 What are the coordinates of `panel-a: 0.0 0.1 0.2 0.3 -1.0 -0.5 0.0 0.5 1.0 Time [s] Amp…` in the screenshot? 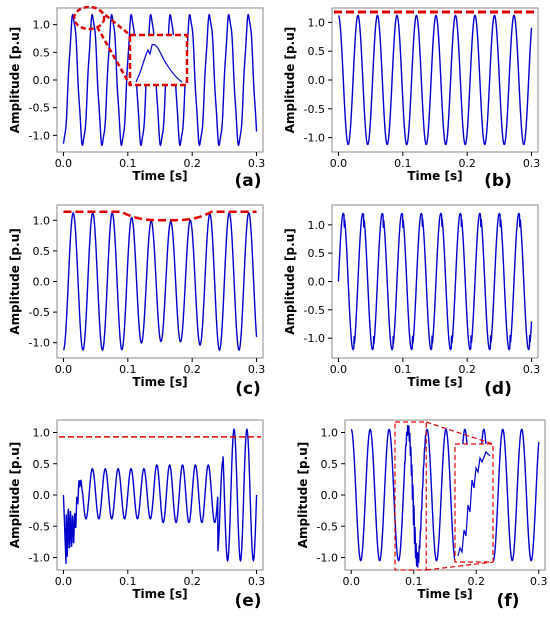 It's located at (137, 98).